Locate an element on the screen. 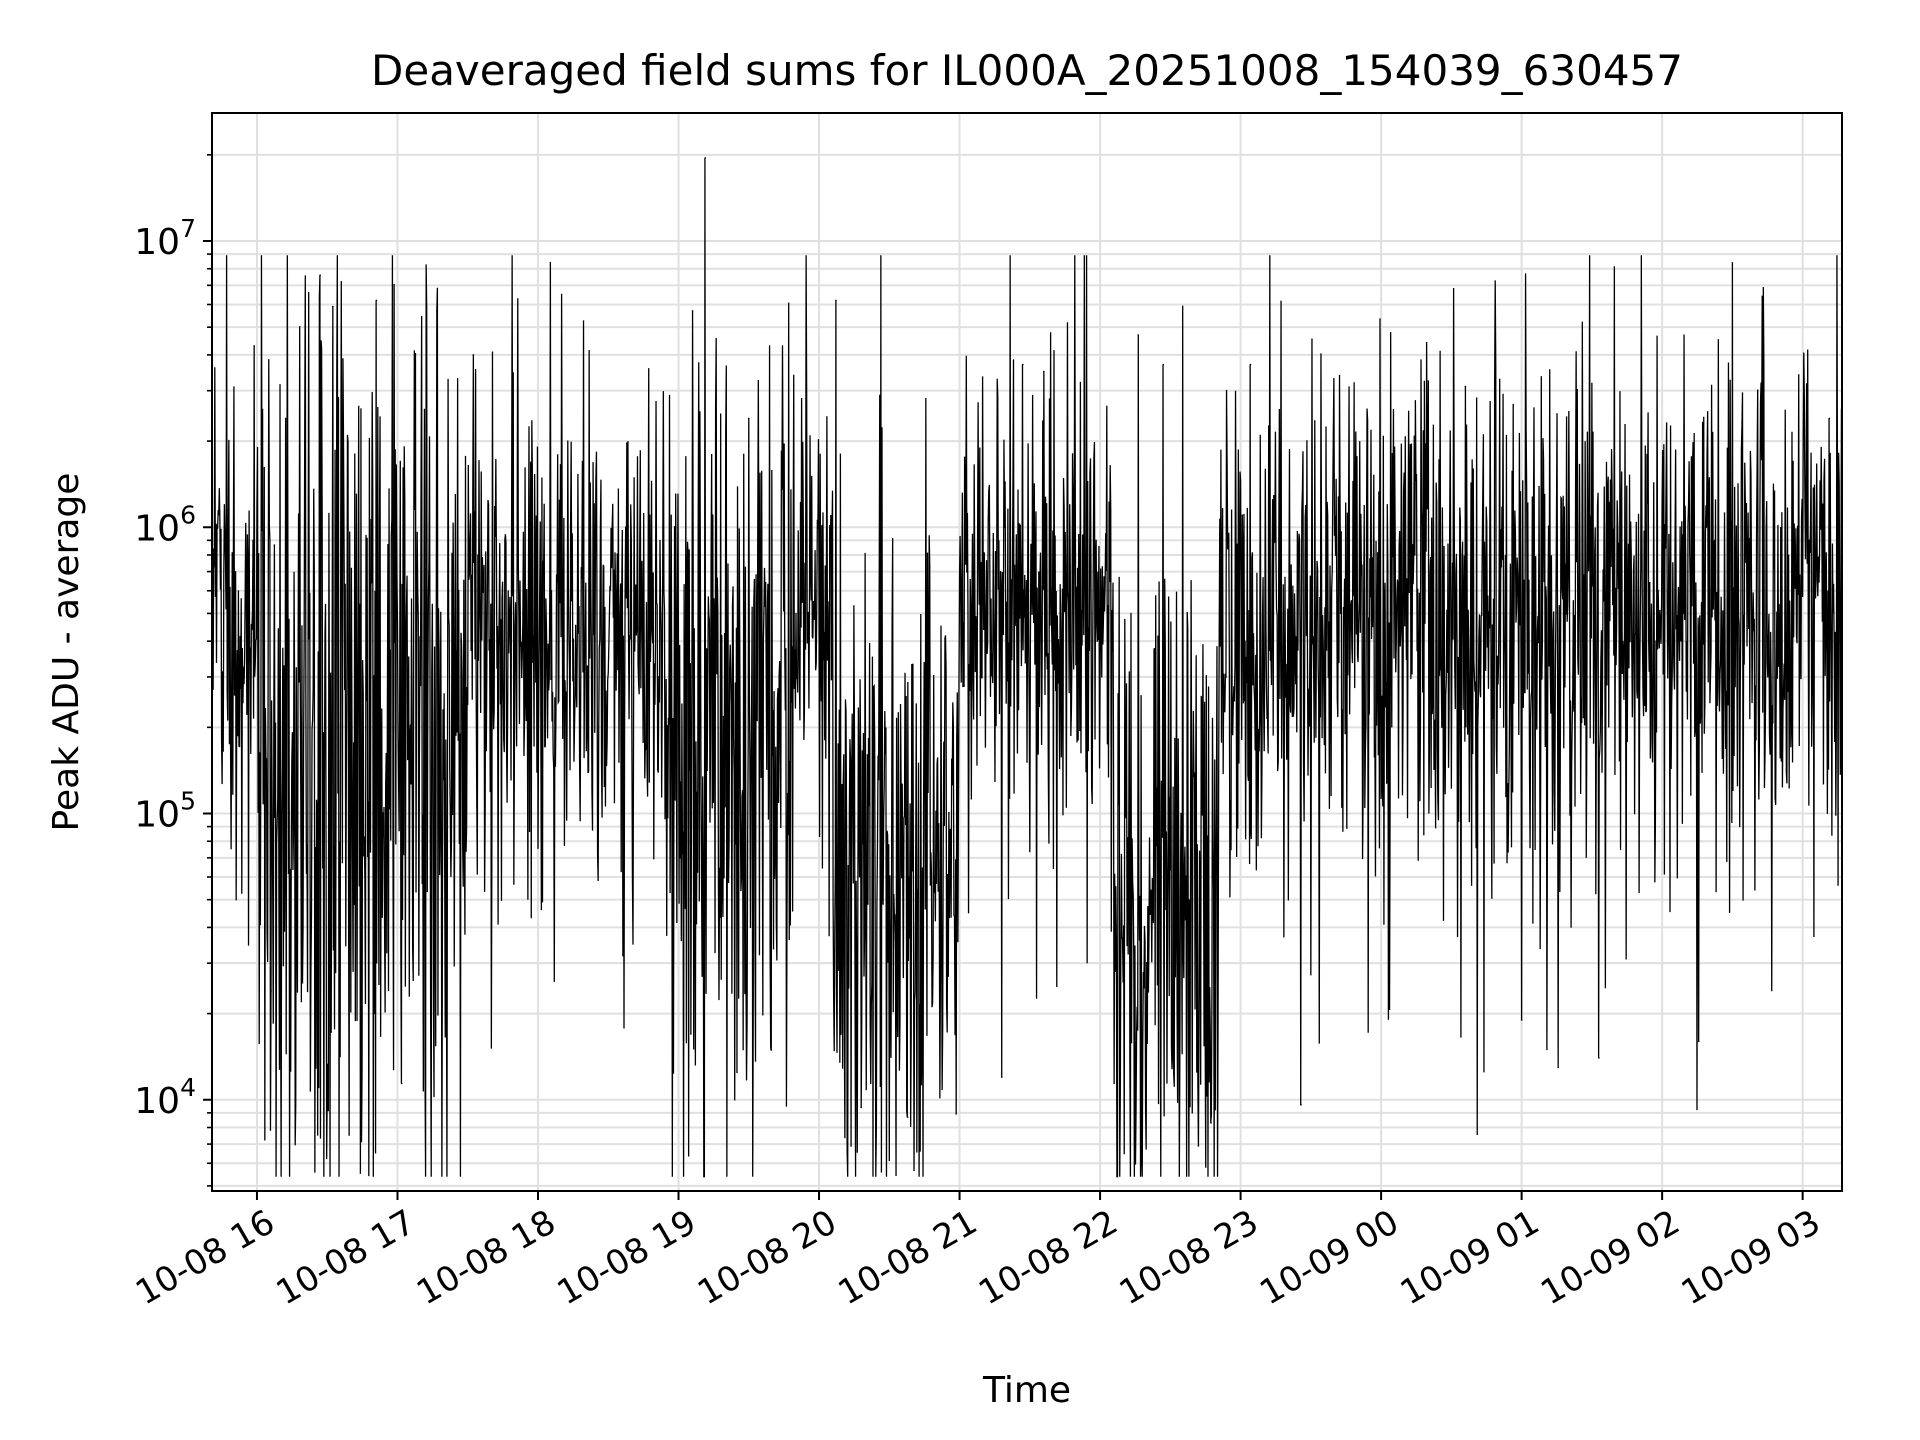  y-tick-label: 10⁴ is located at coordinates (165, 1097).